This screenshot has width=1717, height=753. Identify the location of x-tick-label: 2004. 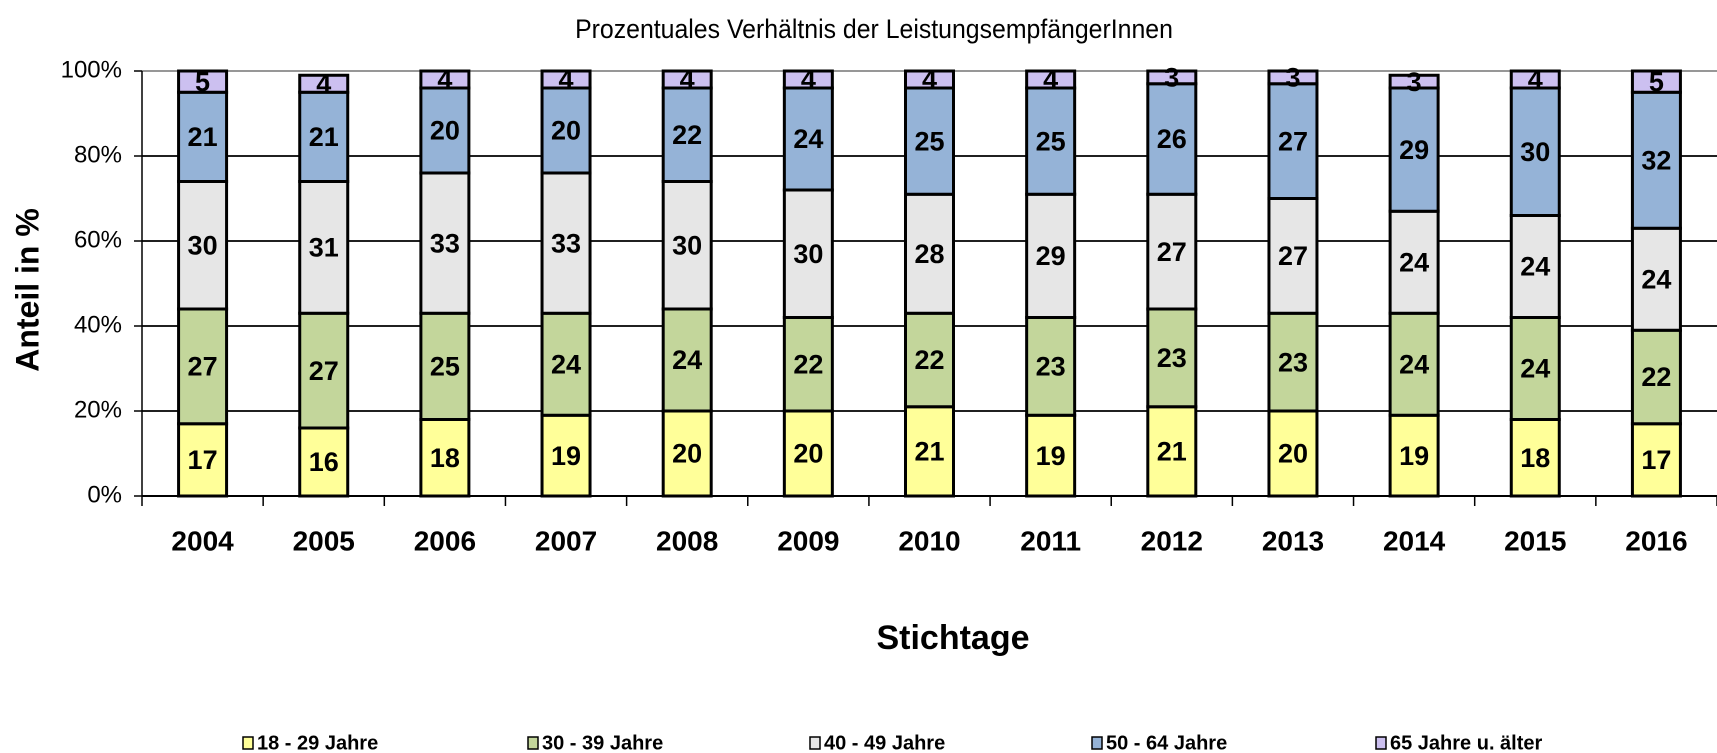
(202, 540).